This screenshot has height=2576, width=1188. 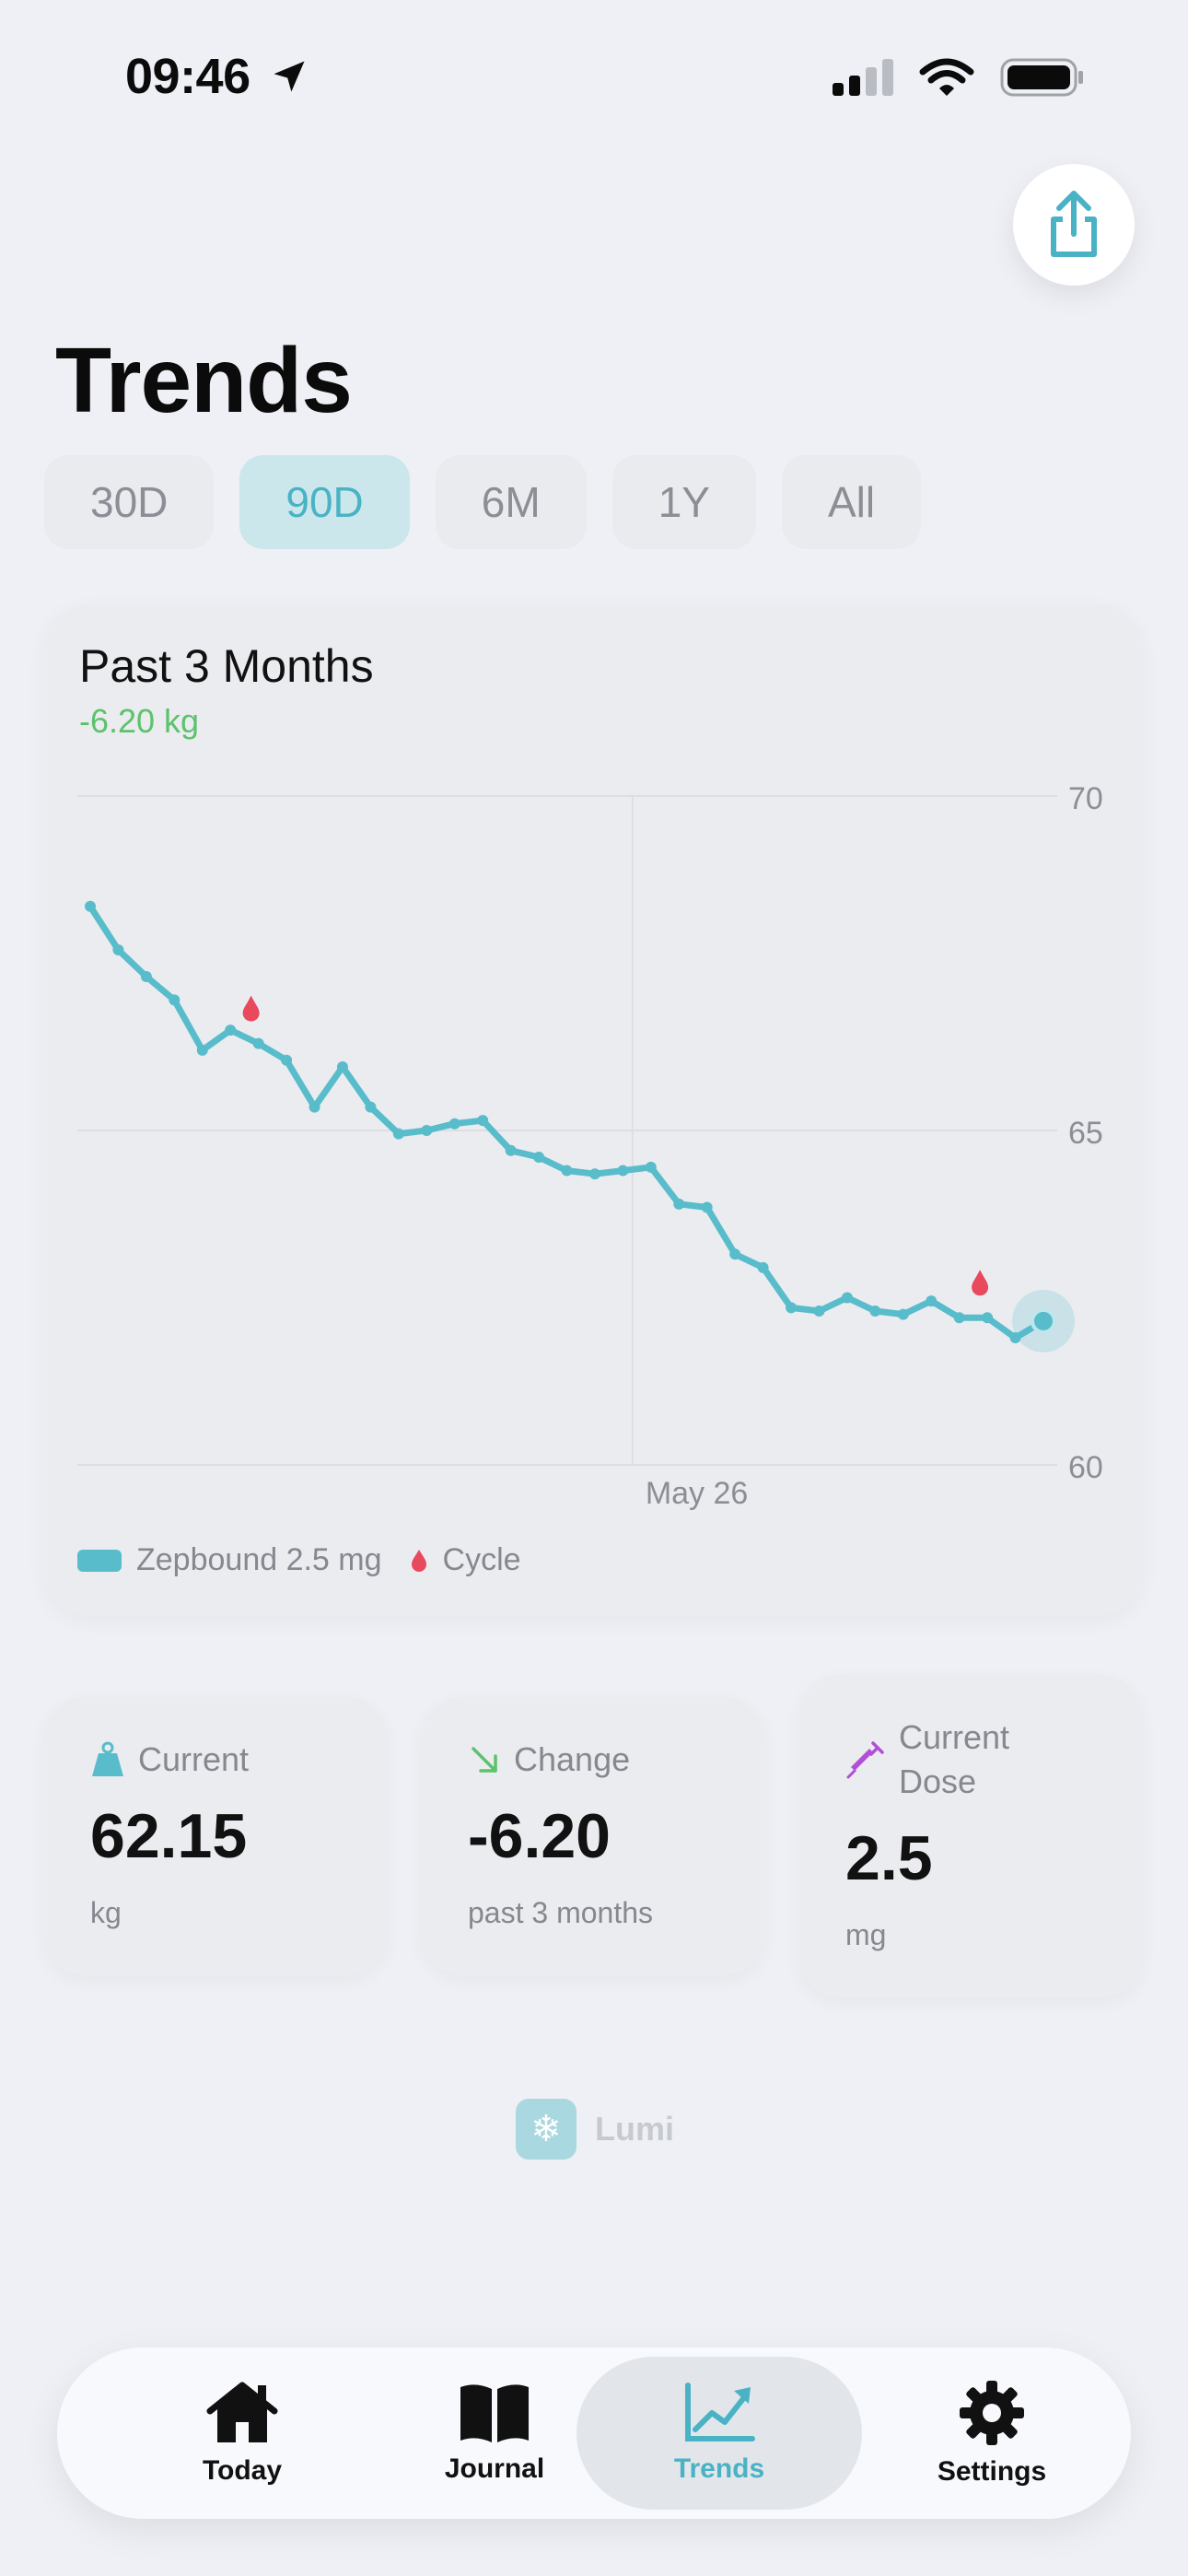 I want to click on share-button, so click(x=1074, y=225).